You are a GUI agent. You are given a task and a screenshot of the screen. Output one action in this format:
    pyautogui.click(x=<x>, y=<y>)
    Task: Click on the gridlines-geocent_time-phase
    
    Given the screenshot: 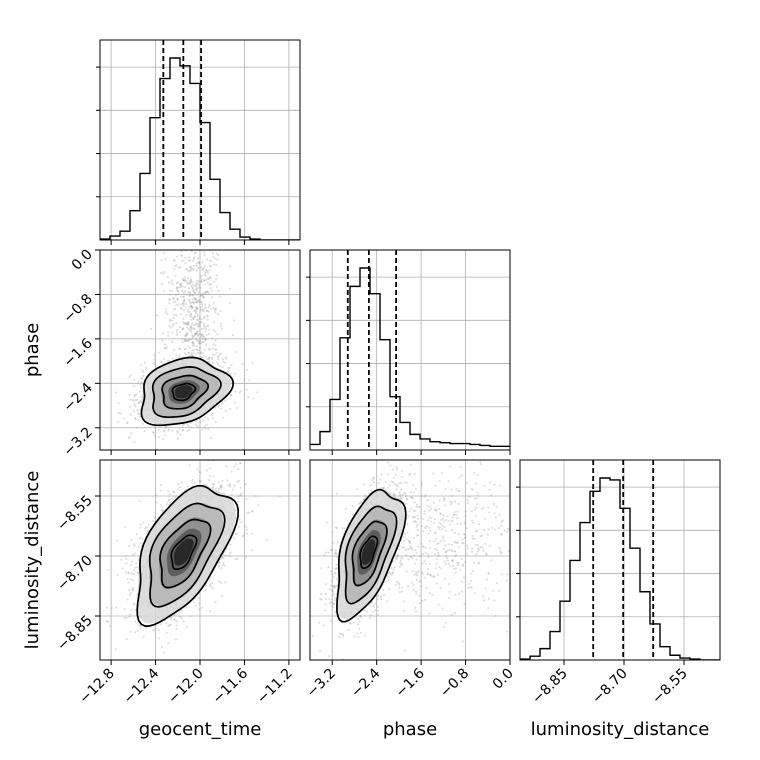 What is the action you would take?
    pyautogui.click(x=200, y=350)
    